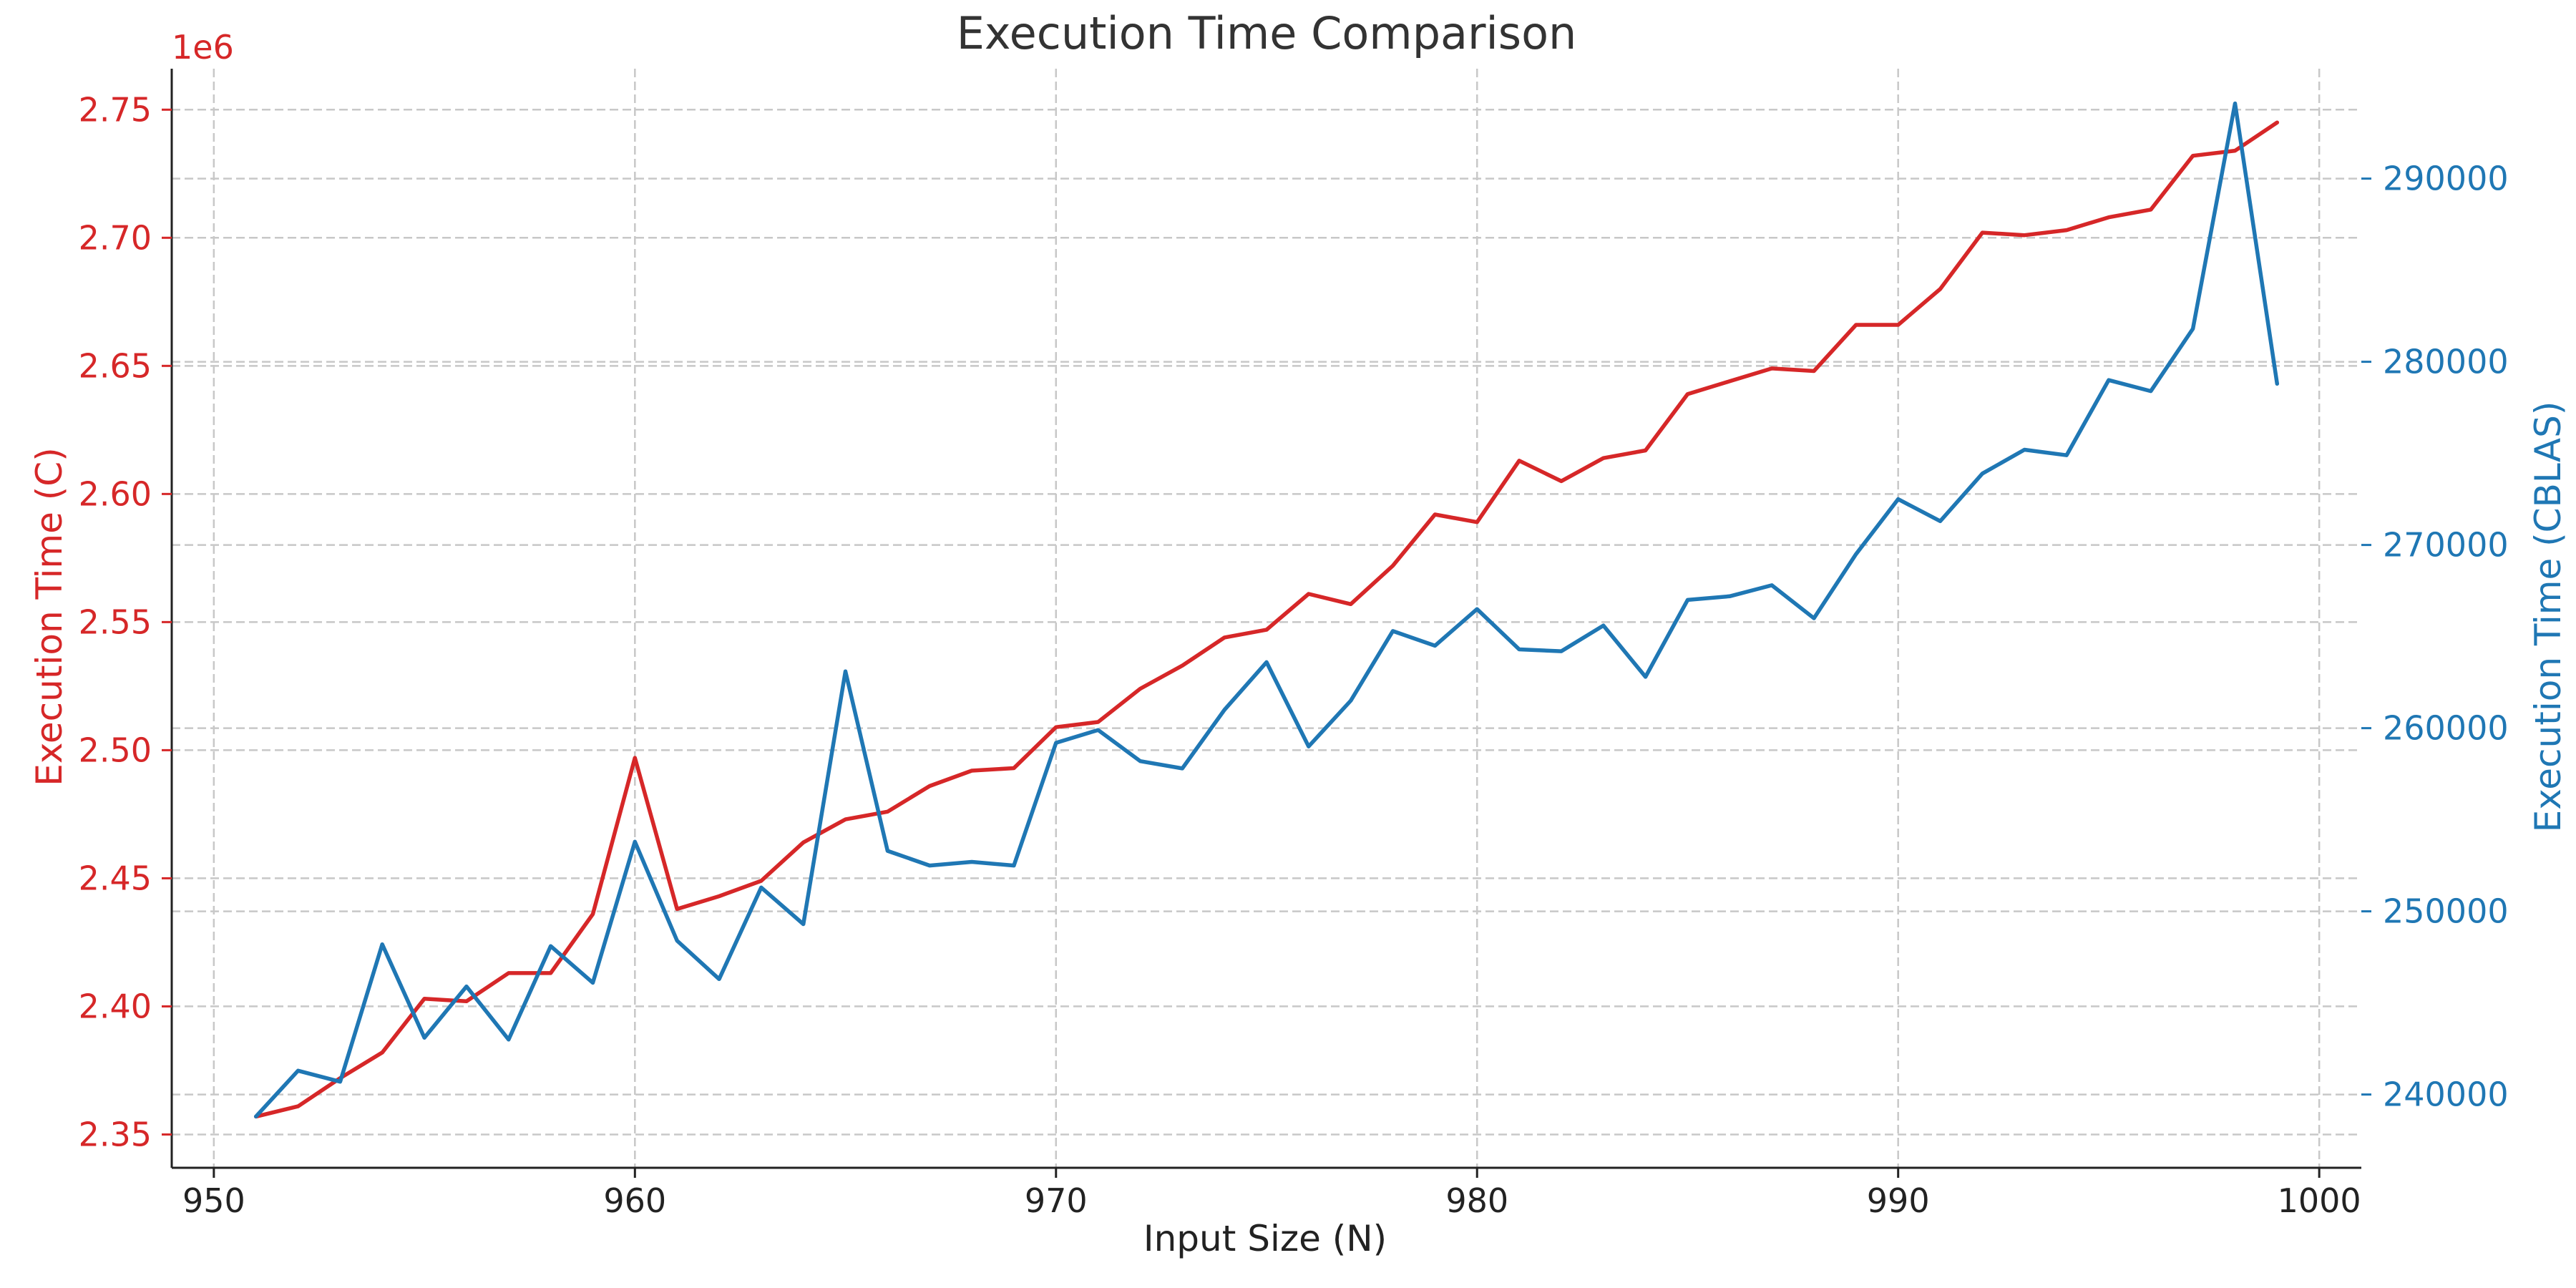 This screenshot has width=2576, height=1288. Describe the element at coordinates (1265, 1238) in the screenshot. I see `x-axis-label: Input Size (N)` at that location.